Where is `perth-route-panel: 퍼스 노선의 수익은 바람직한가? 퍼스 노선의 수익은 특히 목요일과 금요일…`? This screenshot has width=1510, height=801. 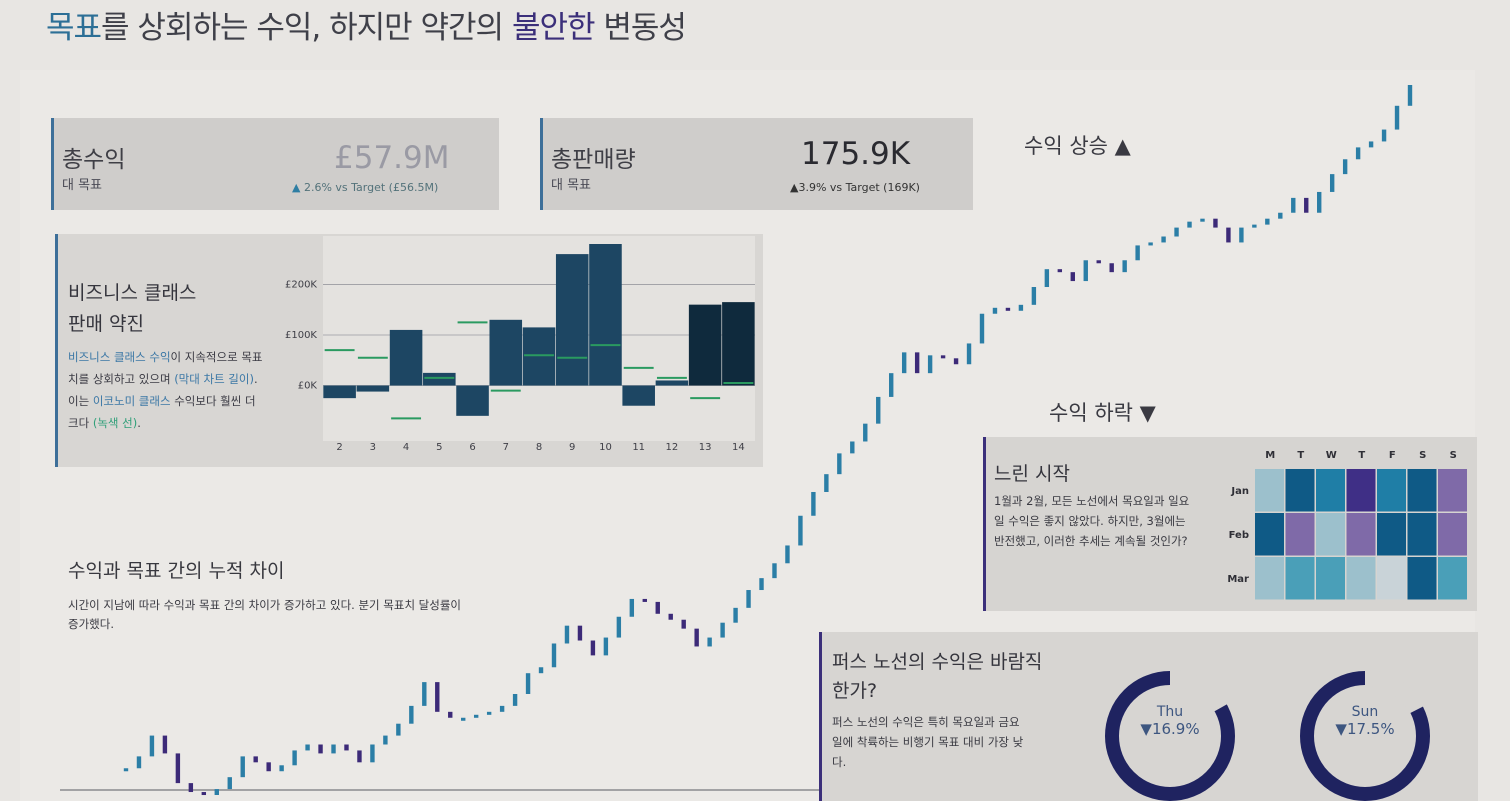 perth-route-panel: 퍼스 노선의 수익은 바람직한가? 퍼스 노선의 수익은 특히 목요일과 금요일… is located at coordinates (1148, 716).